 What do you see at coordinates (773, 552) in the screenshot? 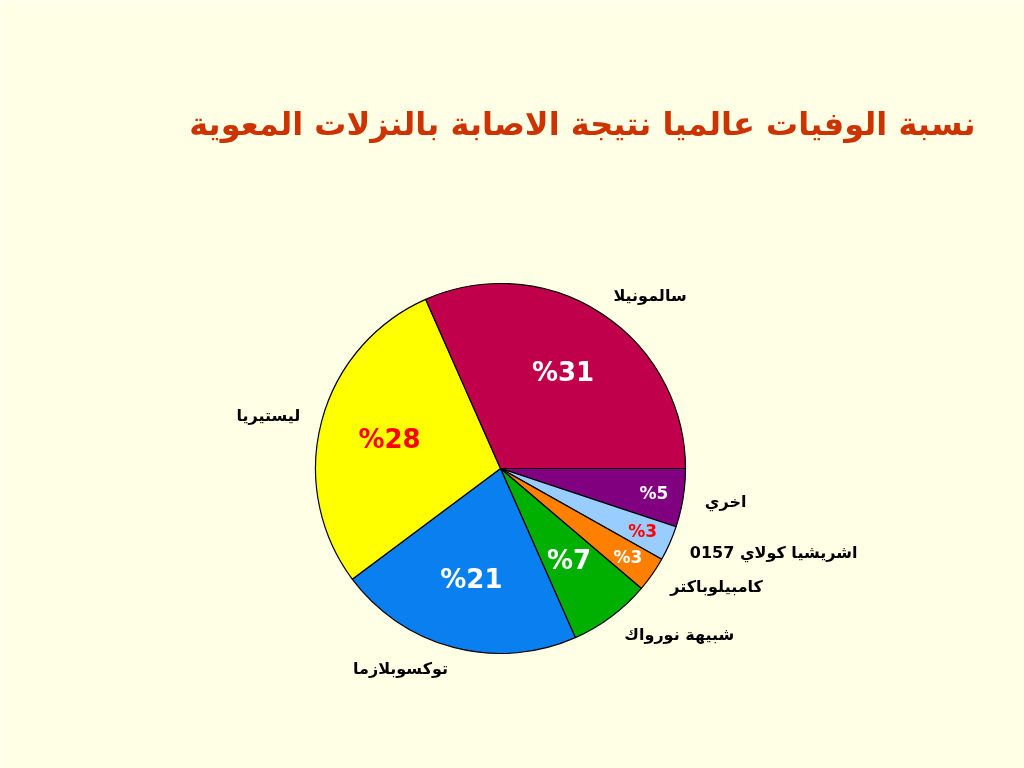
I see `slice-label: اشريشيا كولاي 0157` at bounding box center [773, 552].